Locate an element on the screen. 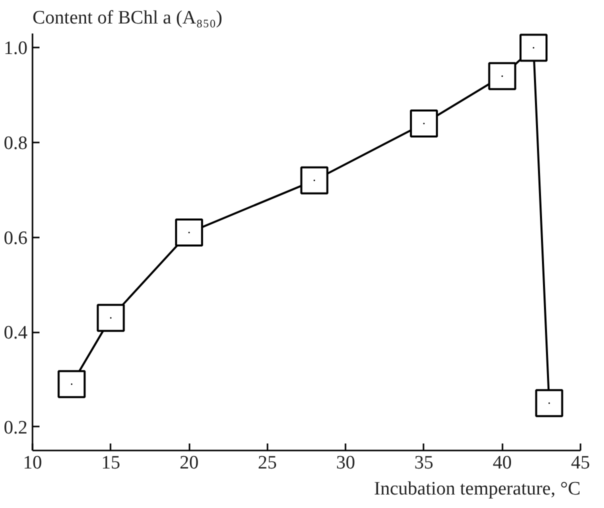 The height and width of the screenshot is (508, 604). y-tick-label: 0.8 is located at coordinates (16, 143).